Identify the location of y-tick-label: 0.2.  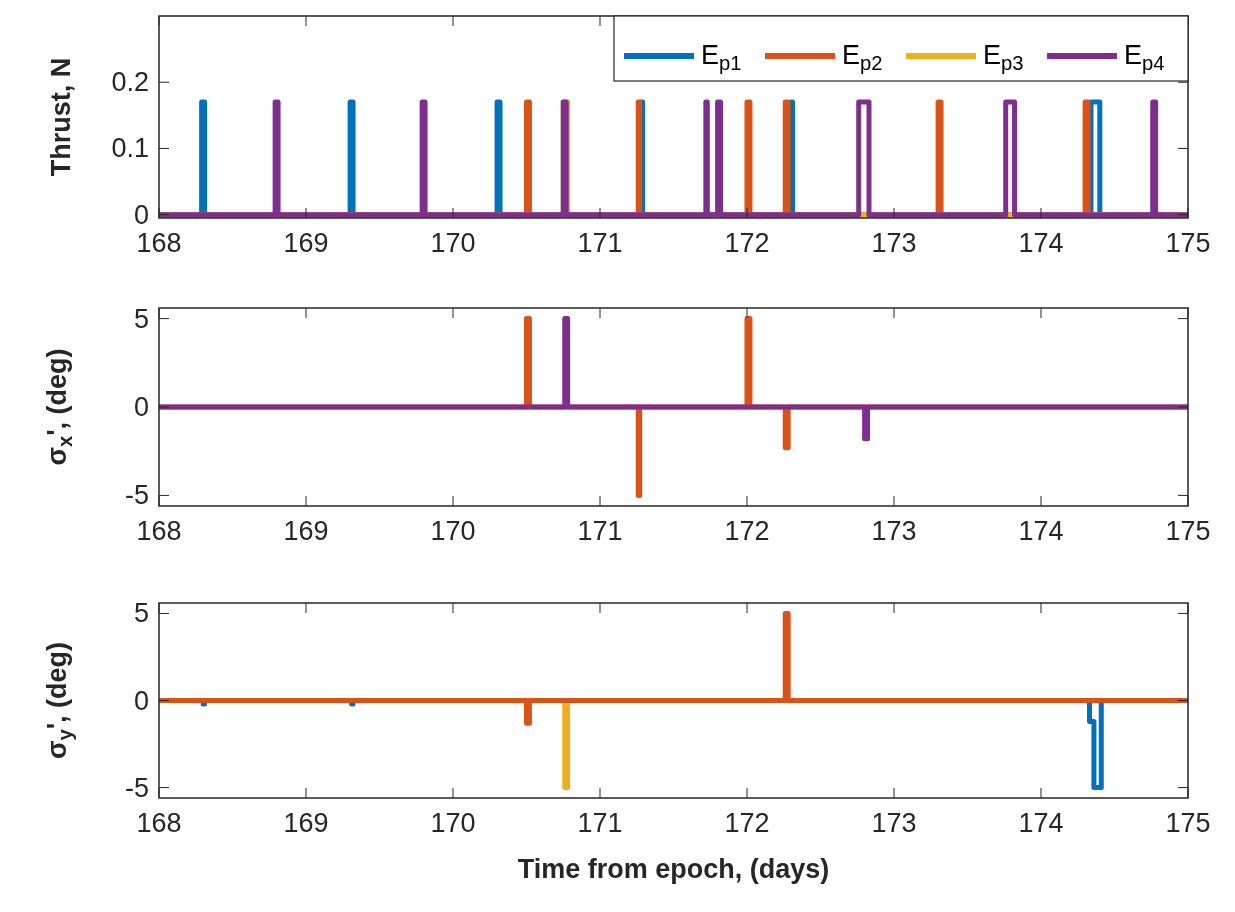
(130, 82).